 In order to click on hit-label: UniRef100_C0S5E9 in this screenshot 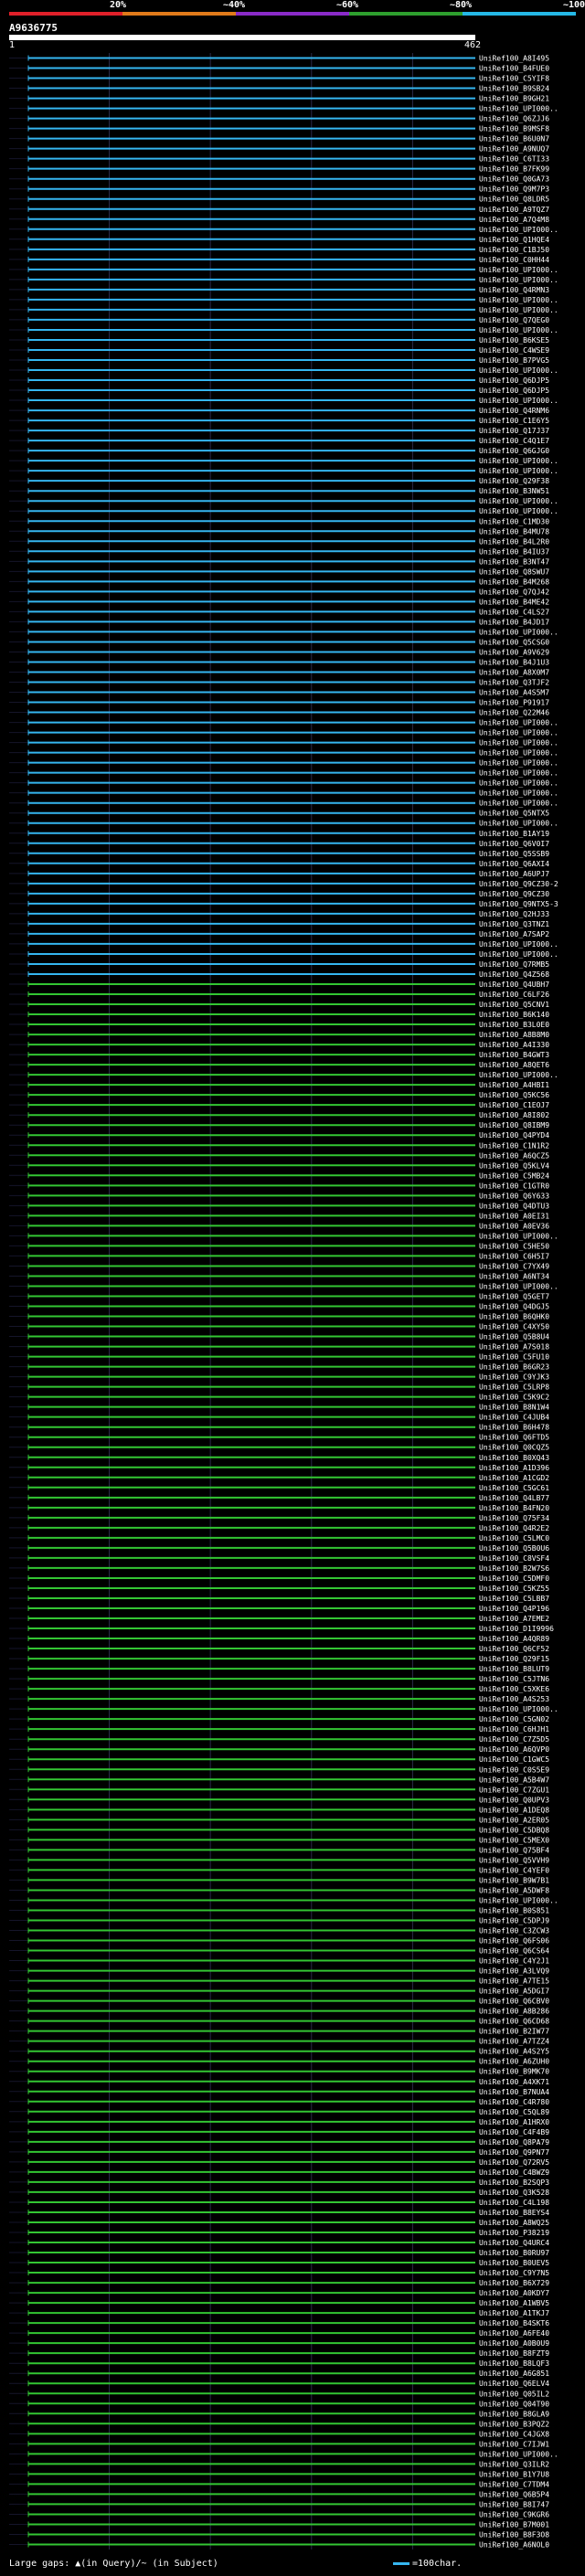, I will do `click(514, 1769)`.